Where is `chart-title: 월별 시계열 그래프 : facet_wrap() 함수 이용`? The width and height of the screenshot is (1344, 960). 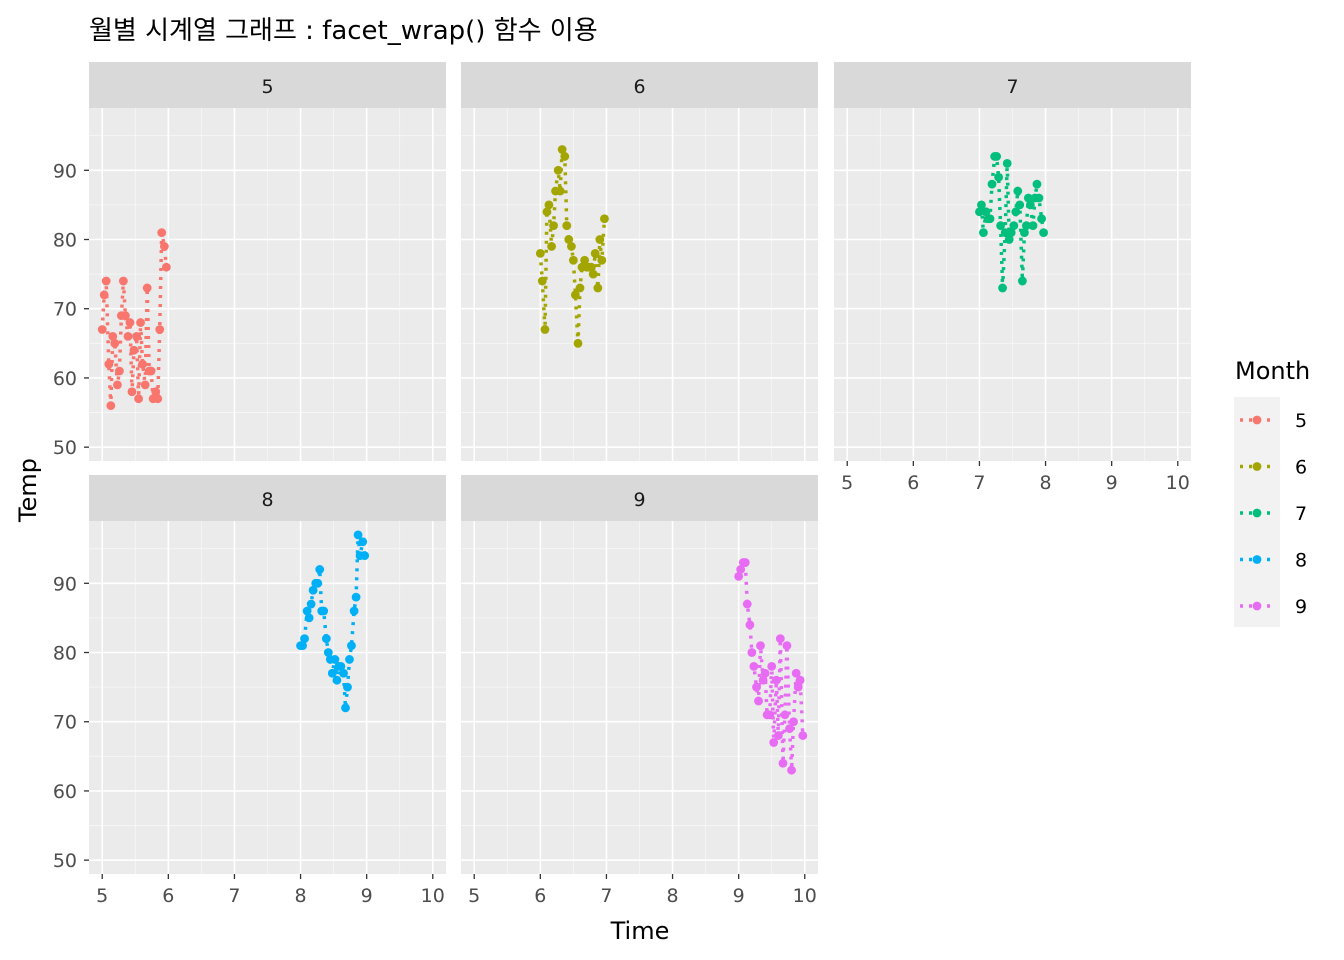 chart-title: 월별 시계열 그래프 : facet_wrap() 함수 이용 is located at coordinates (343, 31).